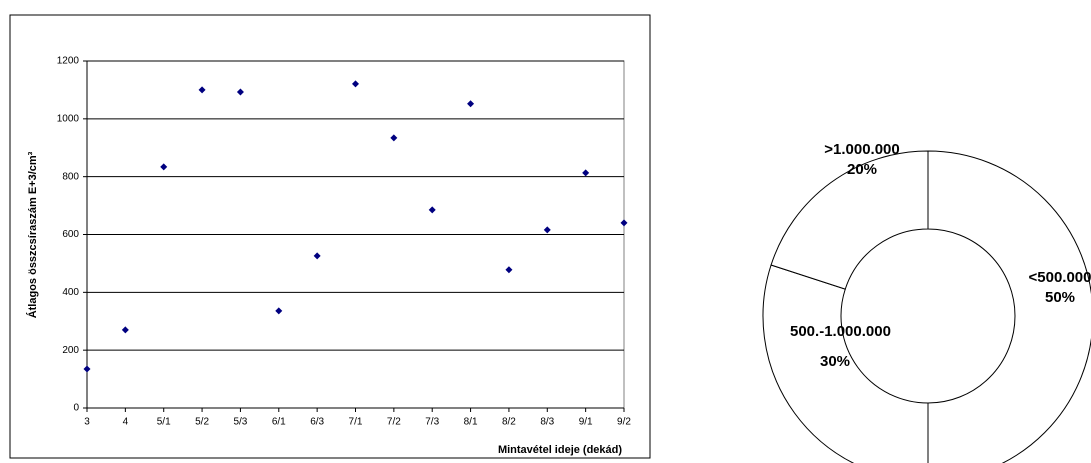 Image resolution: width=1091 pixels, height=463 pixels. Describe the element at coordinates (624, 422) in the screenshot. I see `x-tick-label: 9/2` at that location.